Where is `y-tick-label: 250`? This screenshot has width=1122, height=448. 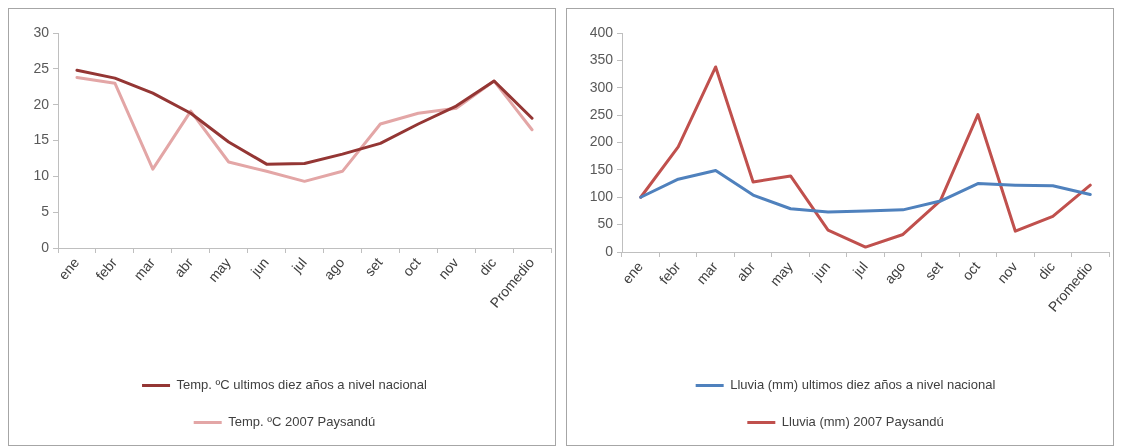 y-tick-label: 250 is located at coordinates (601, 113).